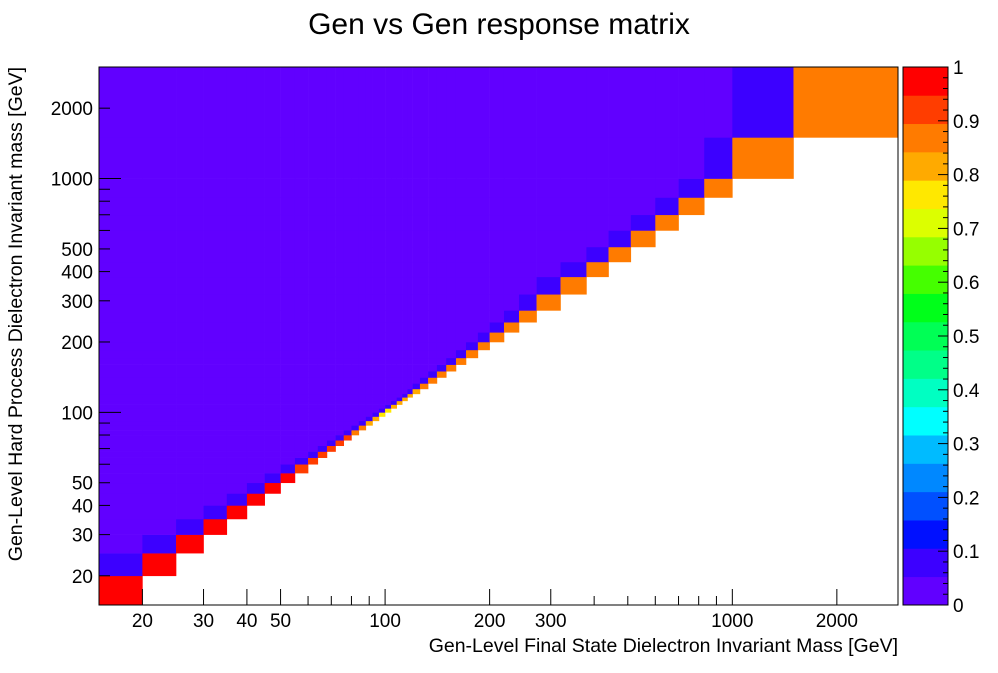 This screenshot has height=673, width=998. What do you see at coordinates (77, 302) in the screenshot?
I see `y-tick-label: 300` at bounding box center [77, 302].